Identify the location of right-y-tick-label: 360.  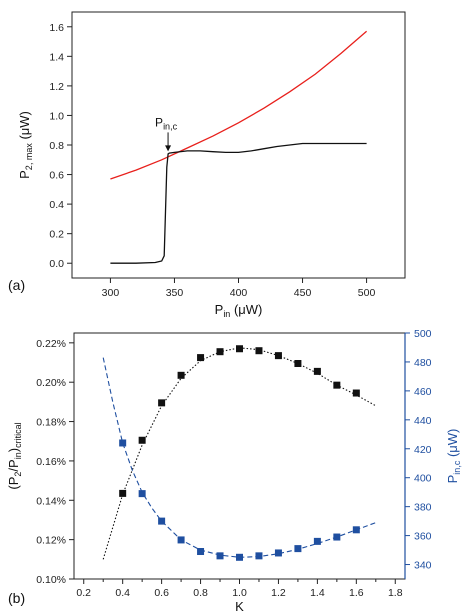
(423, 537).